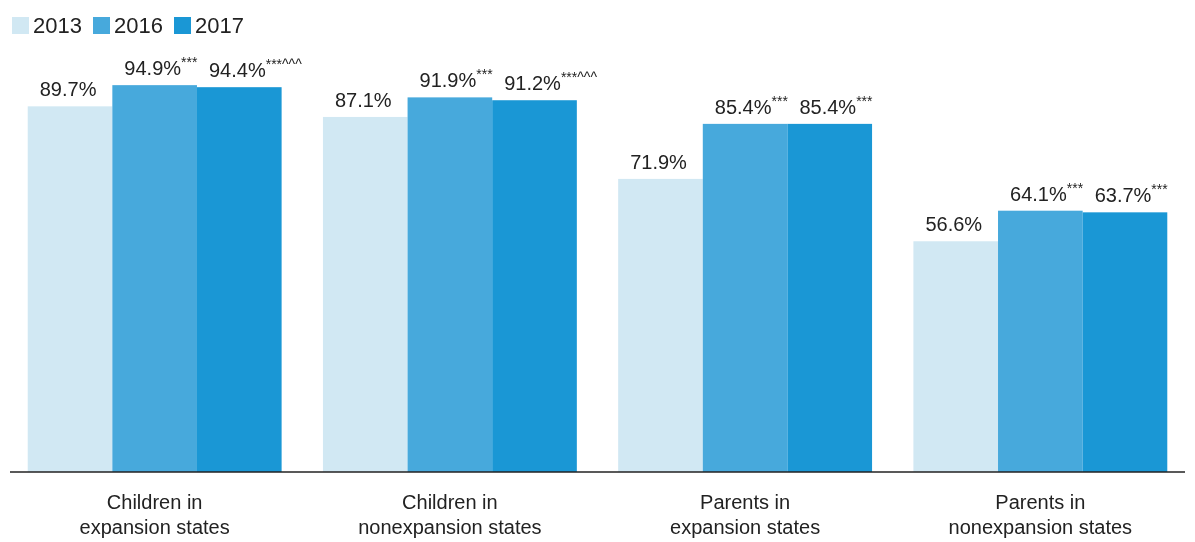 The image size is (1195, 542). What do you see at coordinates (456, 79) in the screenshot?
I see `data-label: 91.9%$^{***}$` at bounding box center [456, 79].